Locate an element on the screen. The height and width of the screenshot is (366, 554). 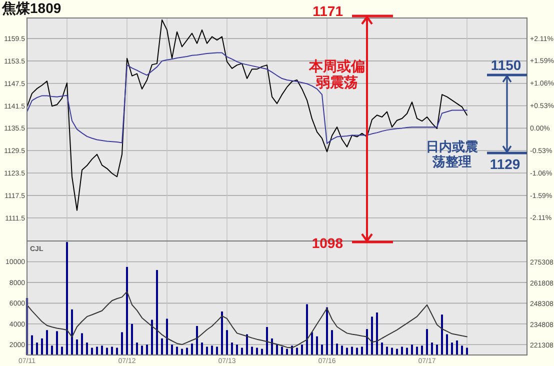
chart-title: 焦煤1809 is located at coordinates (31, 8).